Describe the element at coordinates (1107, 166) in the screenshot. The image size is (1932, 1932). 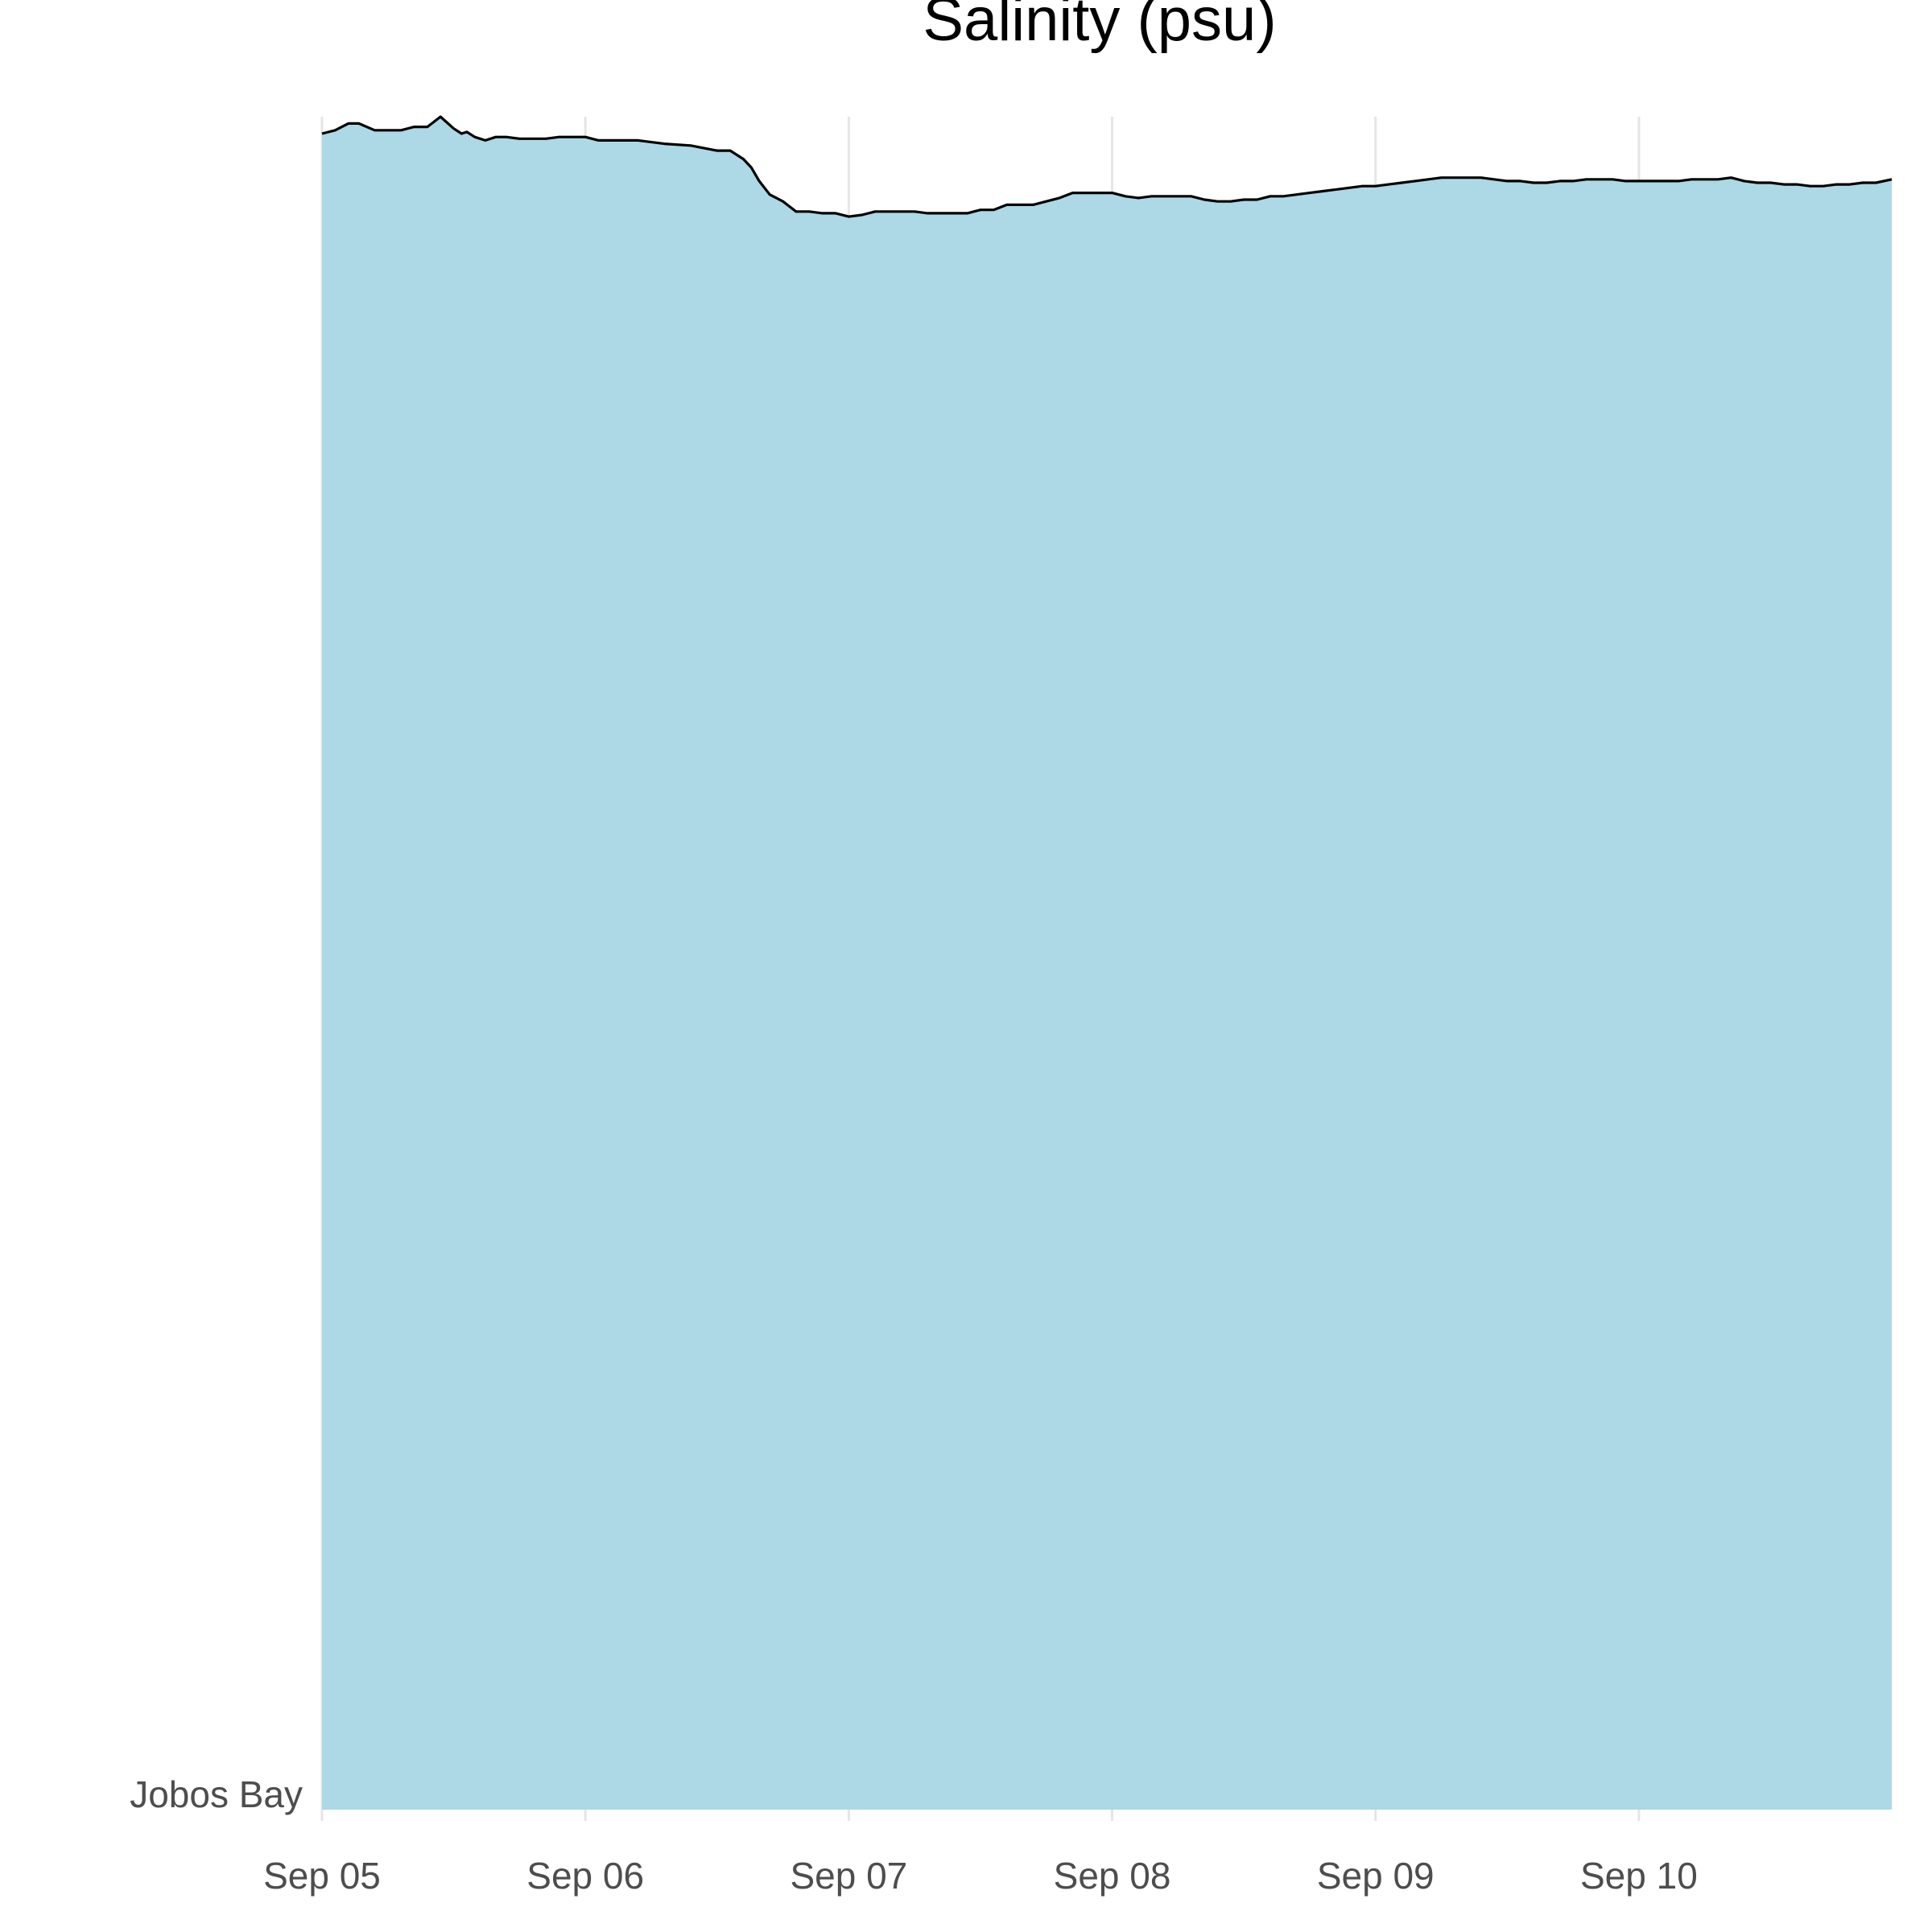
I see `salinity-line` at that location.